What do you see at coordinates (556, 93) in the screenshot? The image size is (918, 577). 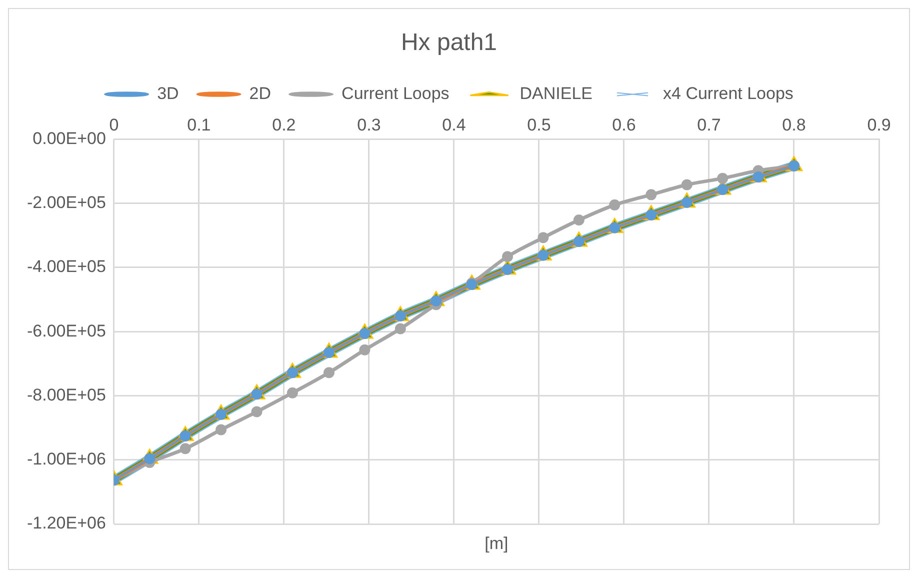 I see `legend-label: DANIELE` at bounding box center [556, 93].